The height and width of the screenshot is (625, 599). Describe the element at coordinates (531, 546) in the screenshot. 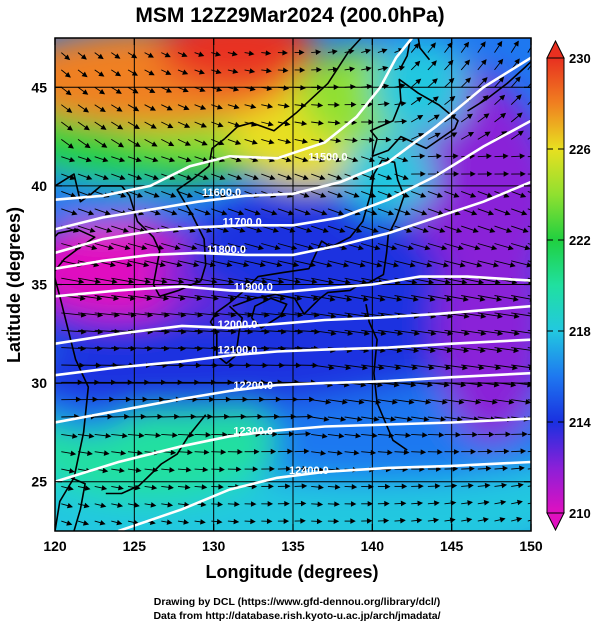

I see `x-tick-label-150: 150` at that location.